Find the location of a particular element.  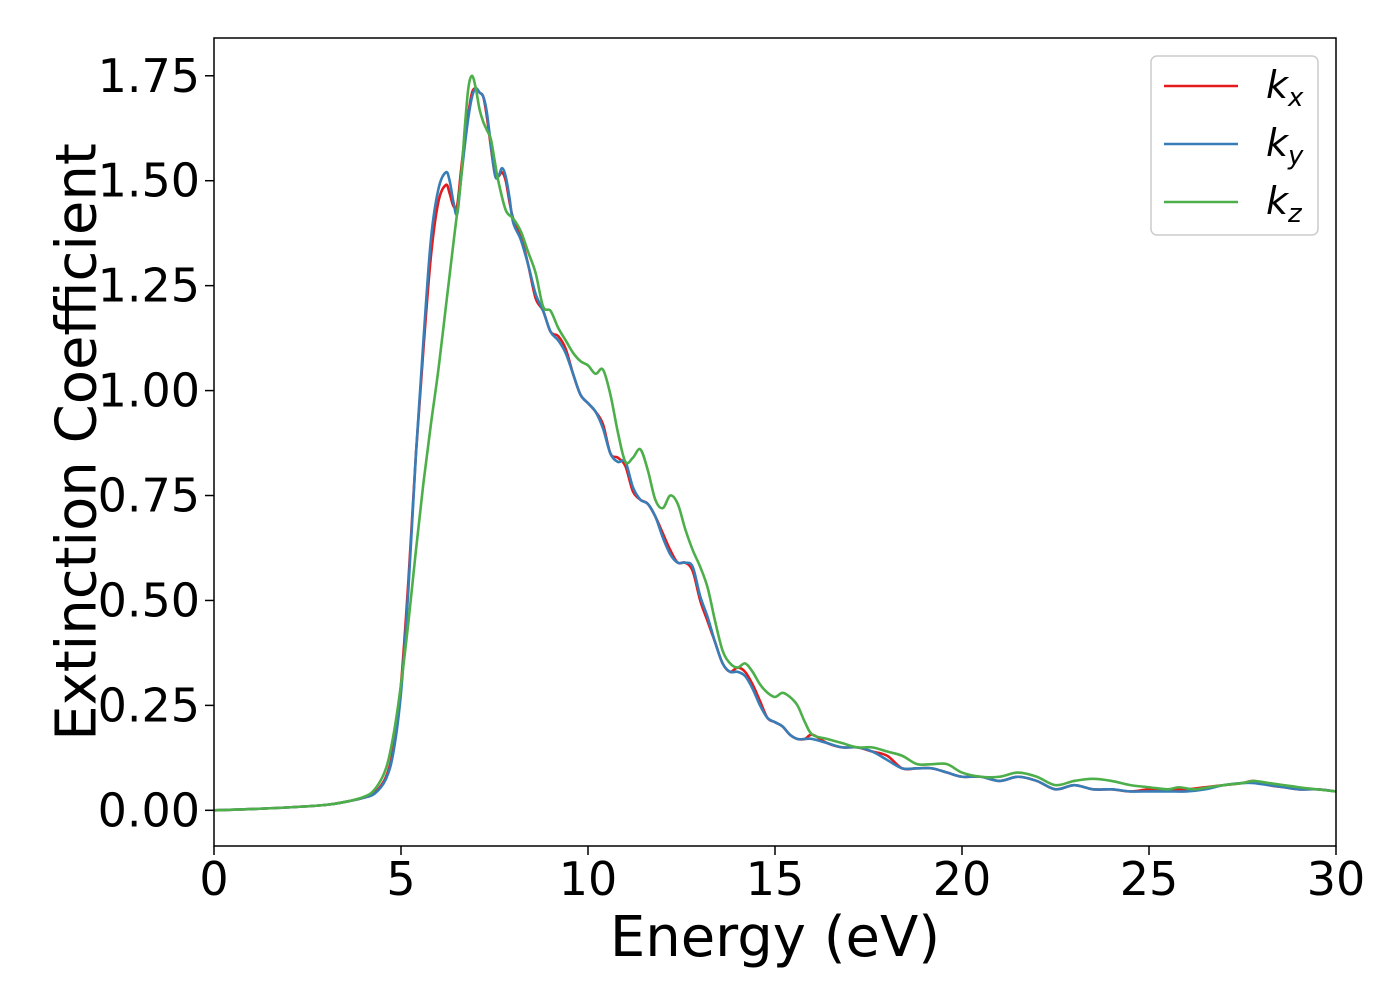

x-tick-label: 10 is located at coordinates (588, 879).